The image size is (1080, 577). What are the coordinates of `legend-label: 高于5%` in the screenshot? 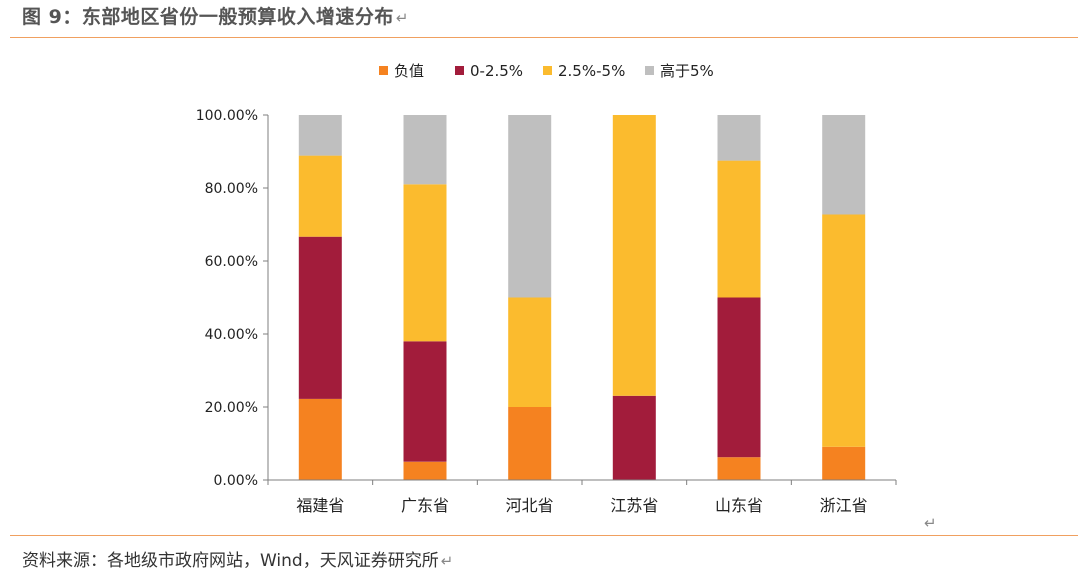 It's located at (687, 71).